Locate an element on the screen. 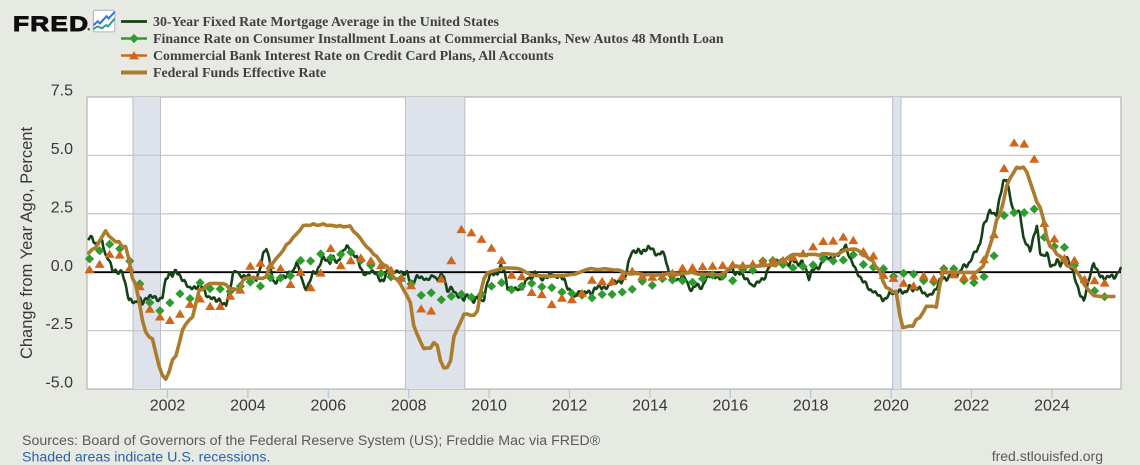  svg-text: Federal Funds Effective Rate is located at coordinates (239, 73).